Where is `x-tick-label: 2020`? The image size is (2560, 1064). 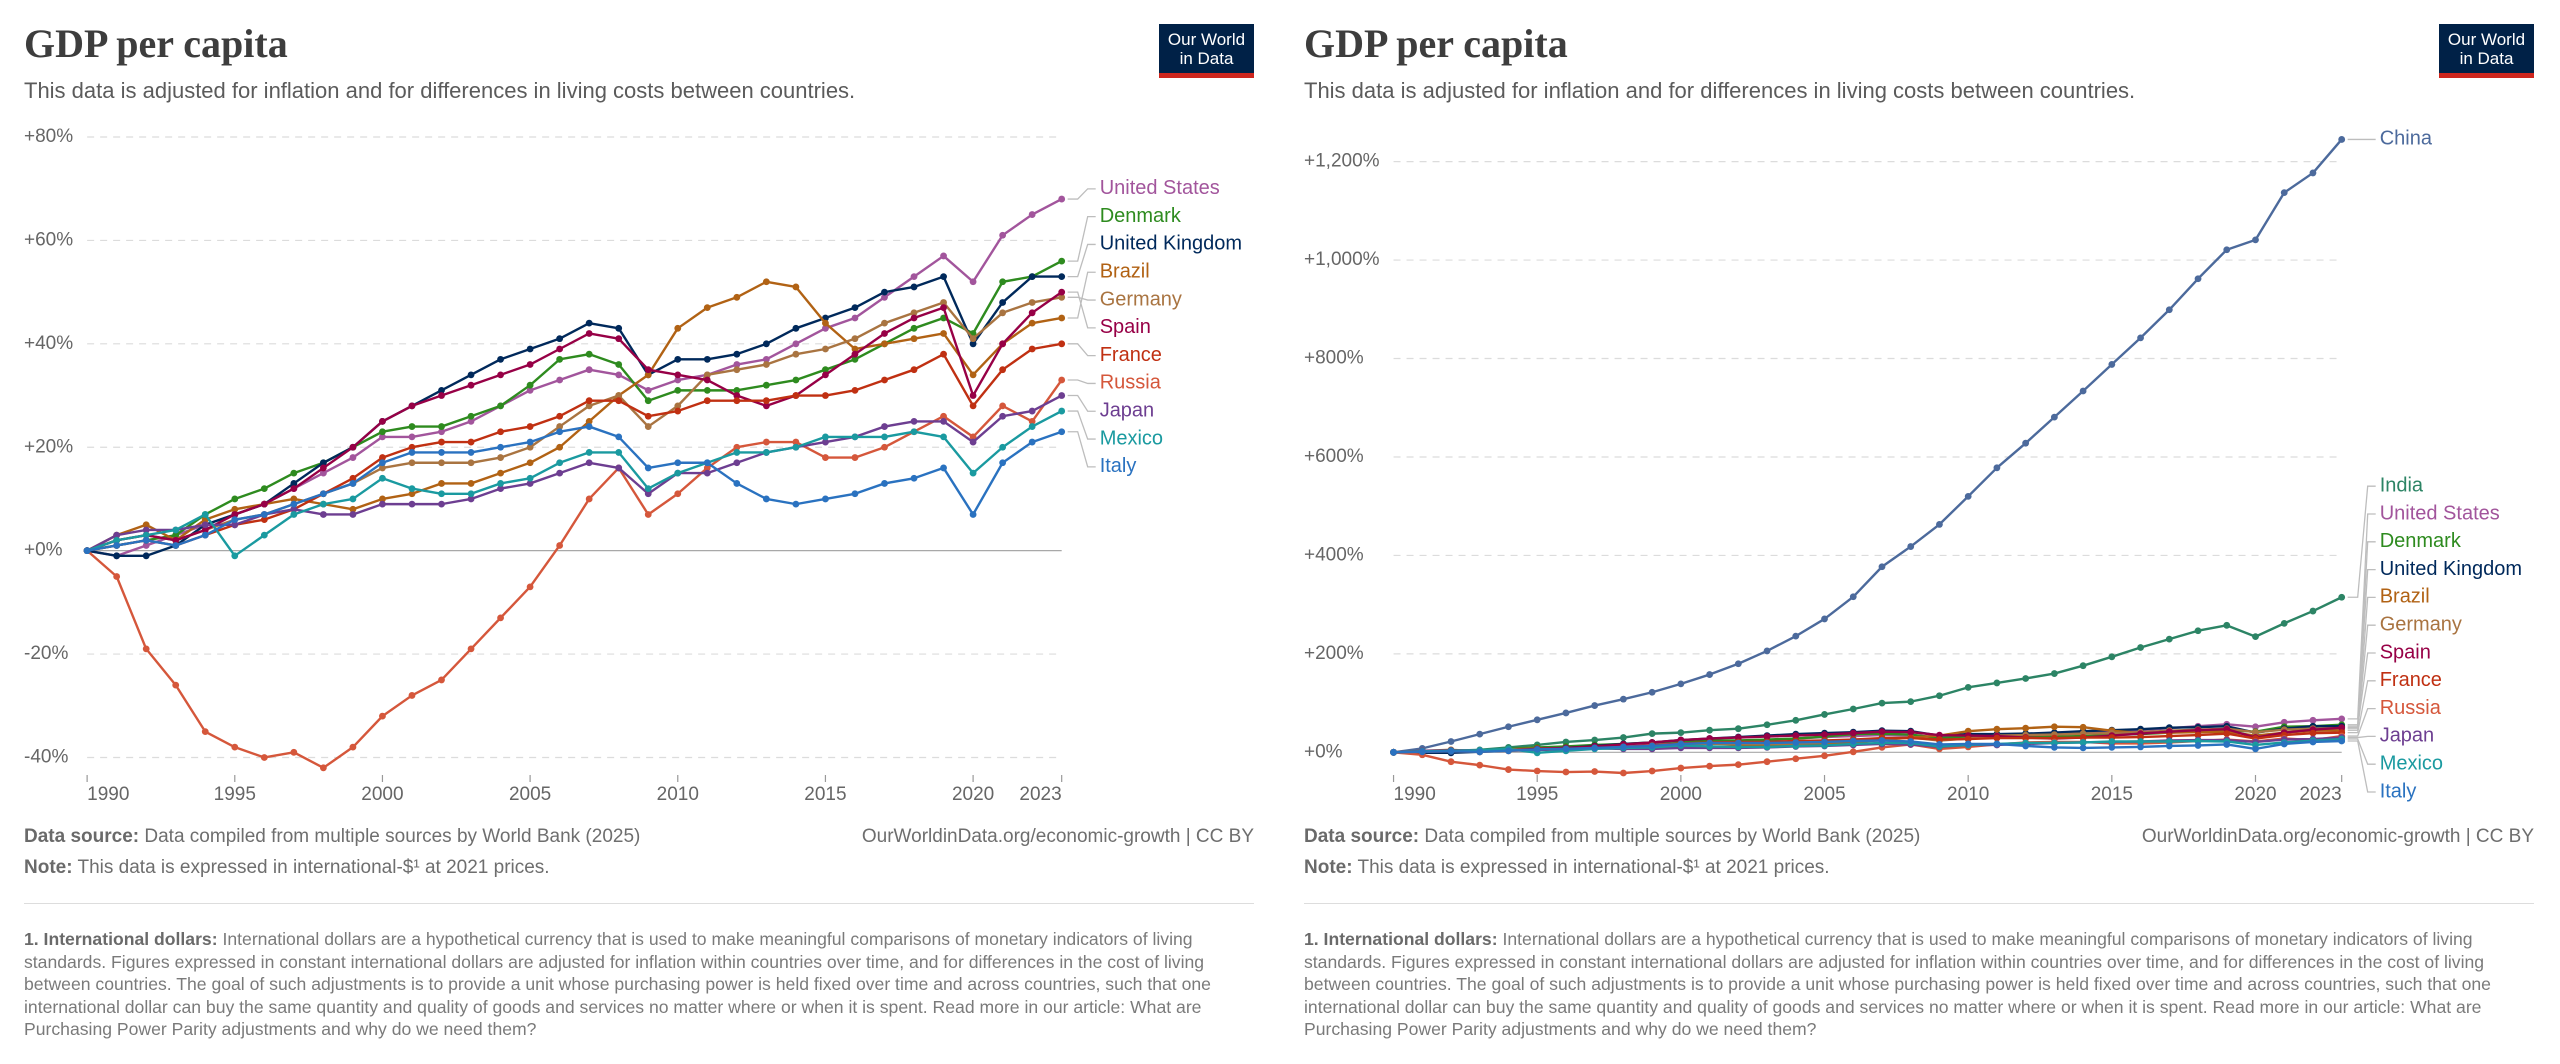
x-tick-label: 2020 is located at coordinates (2255, 794).